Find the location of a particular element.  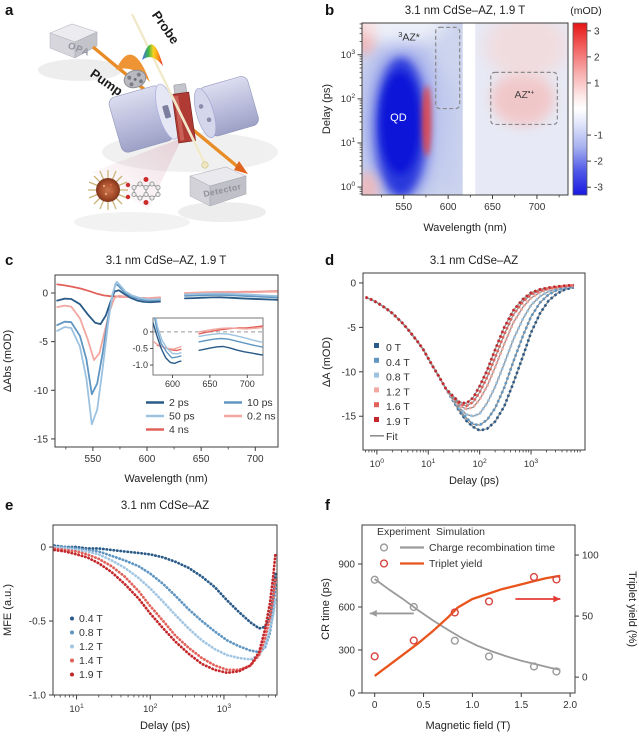

panel-d-xlabel: Delay (ps) is located at coordinates (474, 481).